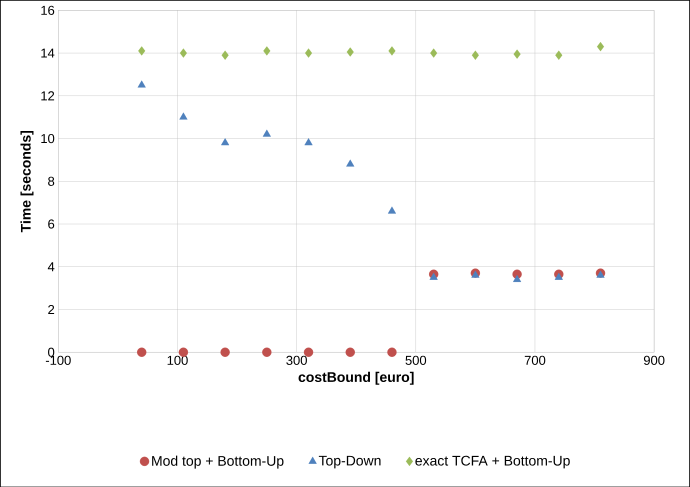 This screenshot has width=690, height=487. I want to click on x-tick-label: 300, so click(296, 360).